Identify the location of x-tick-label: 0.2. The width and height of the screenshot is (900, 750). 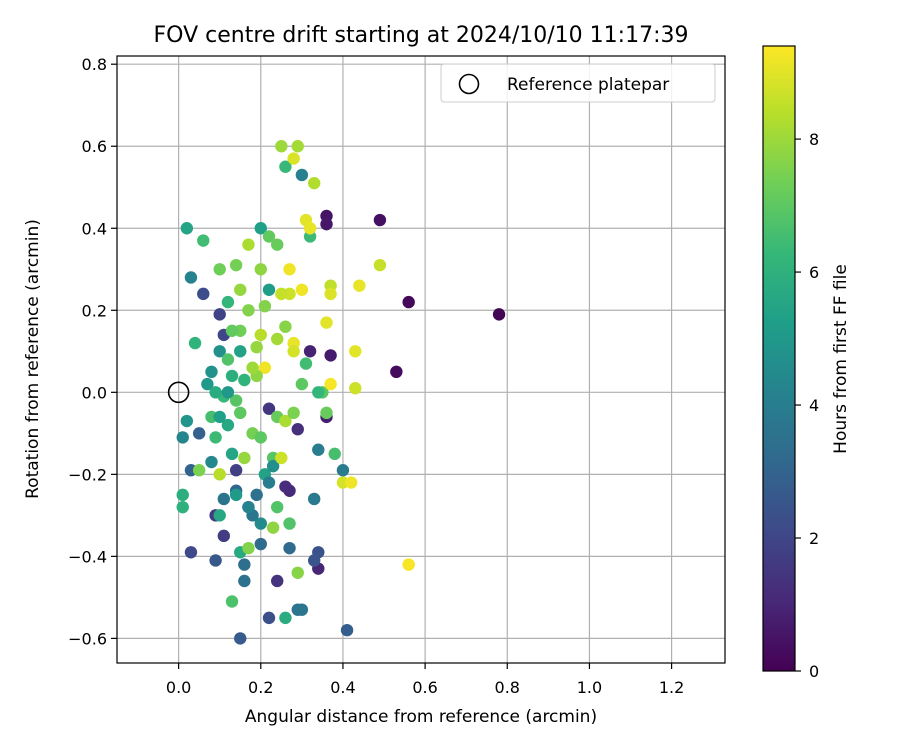
(260, 687).